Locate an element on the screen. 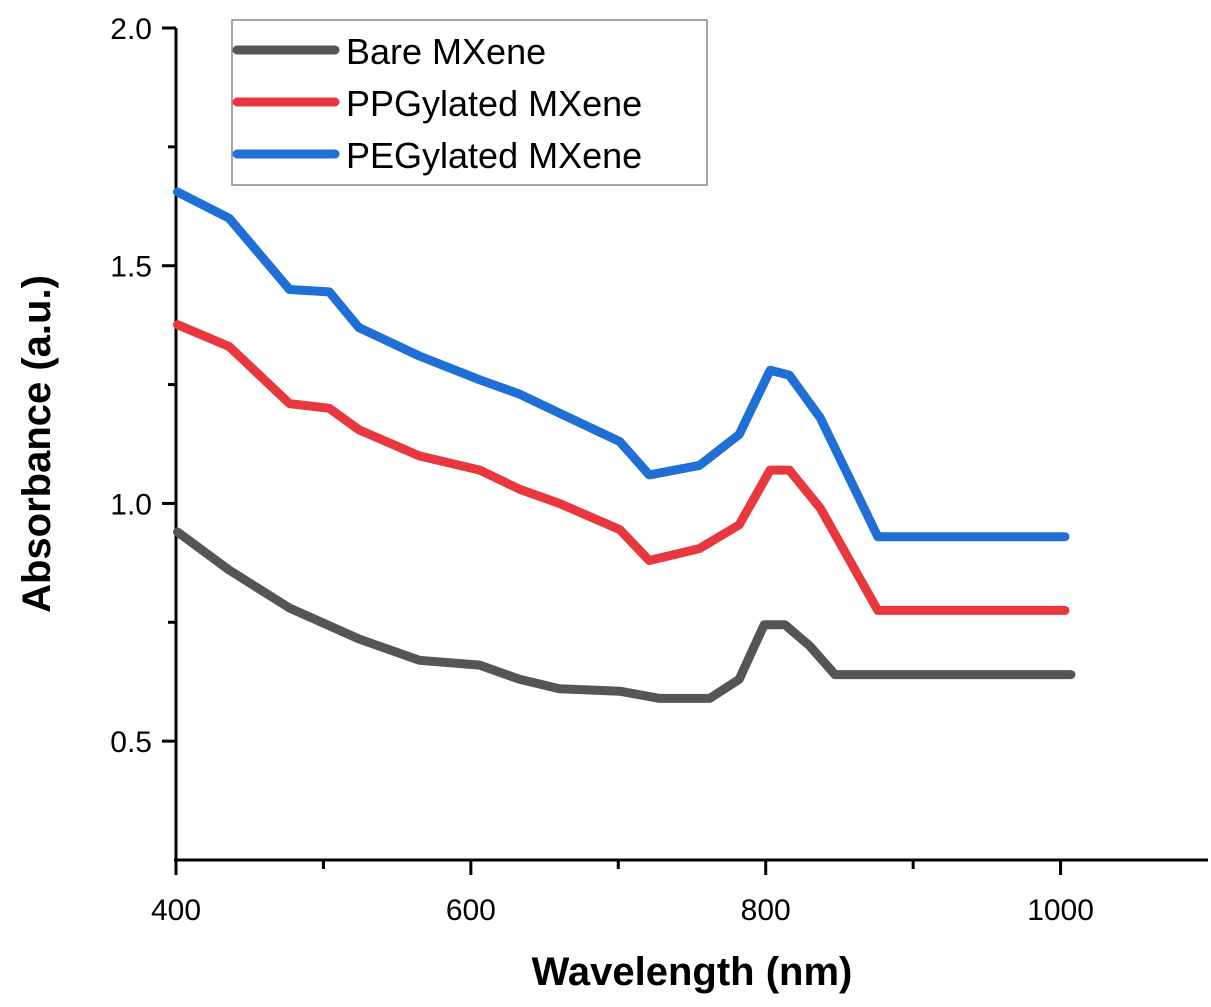 This screenshot has height=1007, width=1211. x-tick-label: 600 is located at coordinates (471, 910).